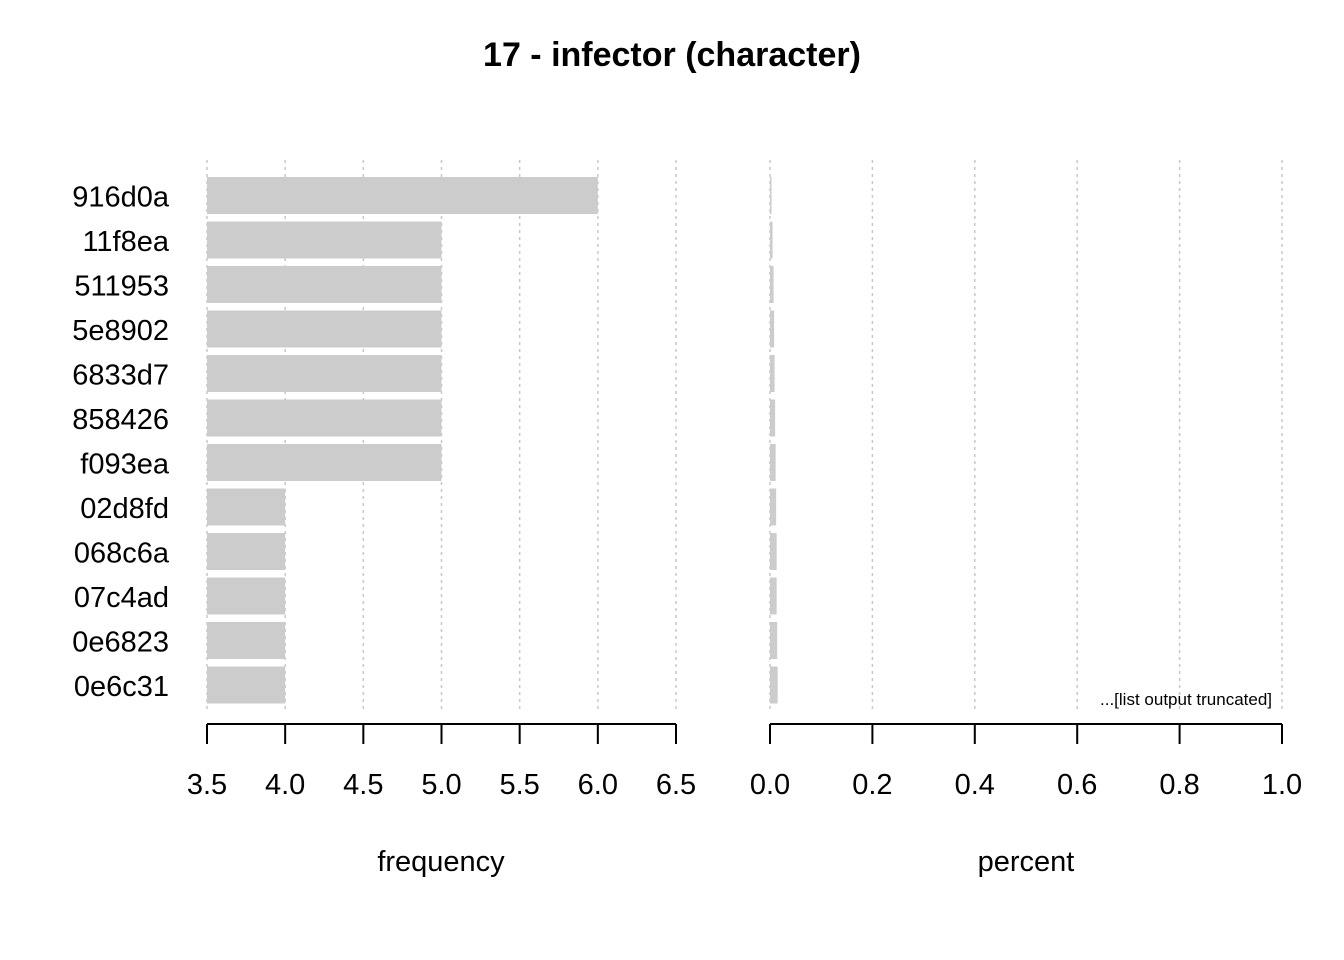 This screenshot has width=1344, height=960. I want to click on freq-bar-f093ea, so click(324, 462).